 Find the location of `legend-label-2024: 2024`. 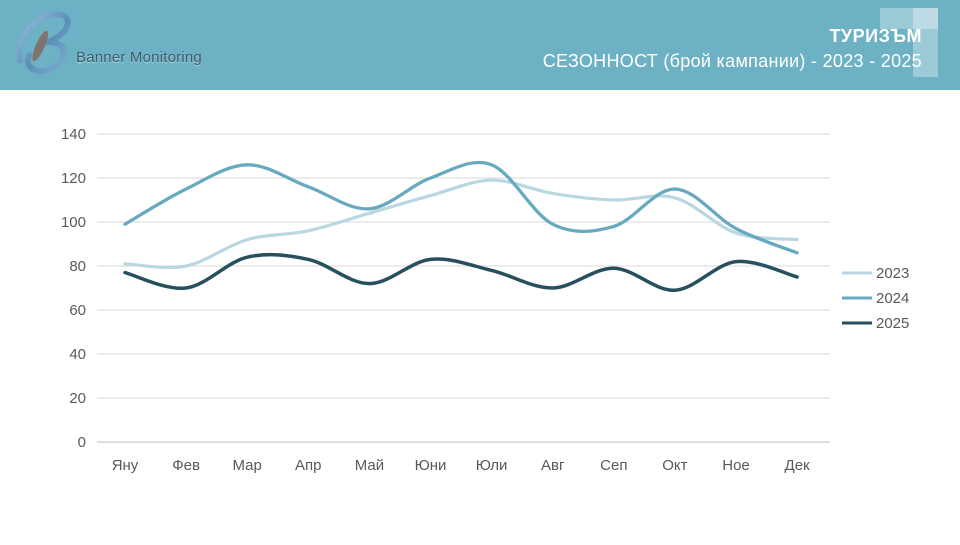

legend-label-2024: 2024 is located at coordinates (892, 298).